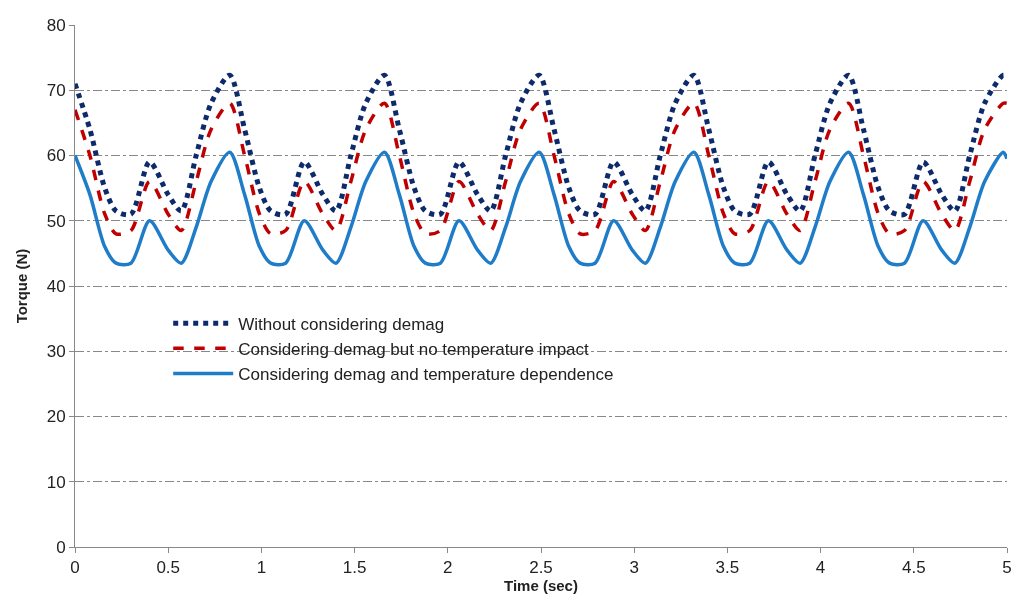 The image size is (1020, 607). Describe the element at coordinates (56, 91) in the screenshot. I see `y-tick-label: 70` at that location.